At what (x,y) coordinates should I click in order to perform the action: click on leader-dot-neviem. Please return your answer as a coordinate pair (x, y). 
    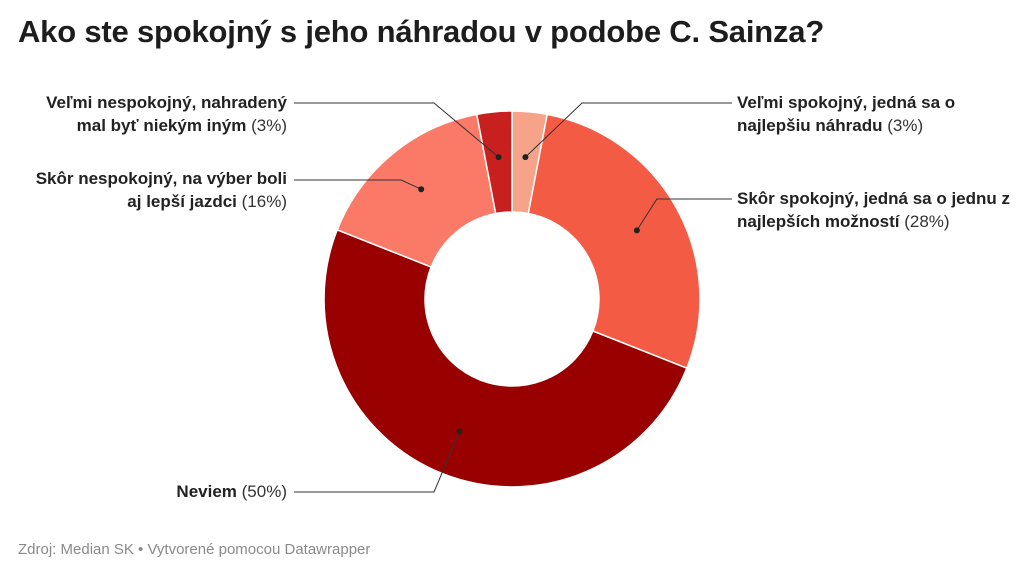
    Looking at the image, I should click on (459, 431).